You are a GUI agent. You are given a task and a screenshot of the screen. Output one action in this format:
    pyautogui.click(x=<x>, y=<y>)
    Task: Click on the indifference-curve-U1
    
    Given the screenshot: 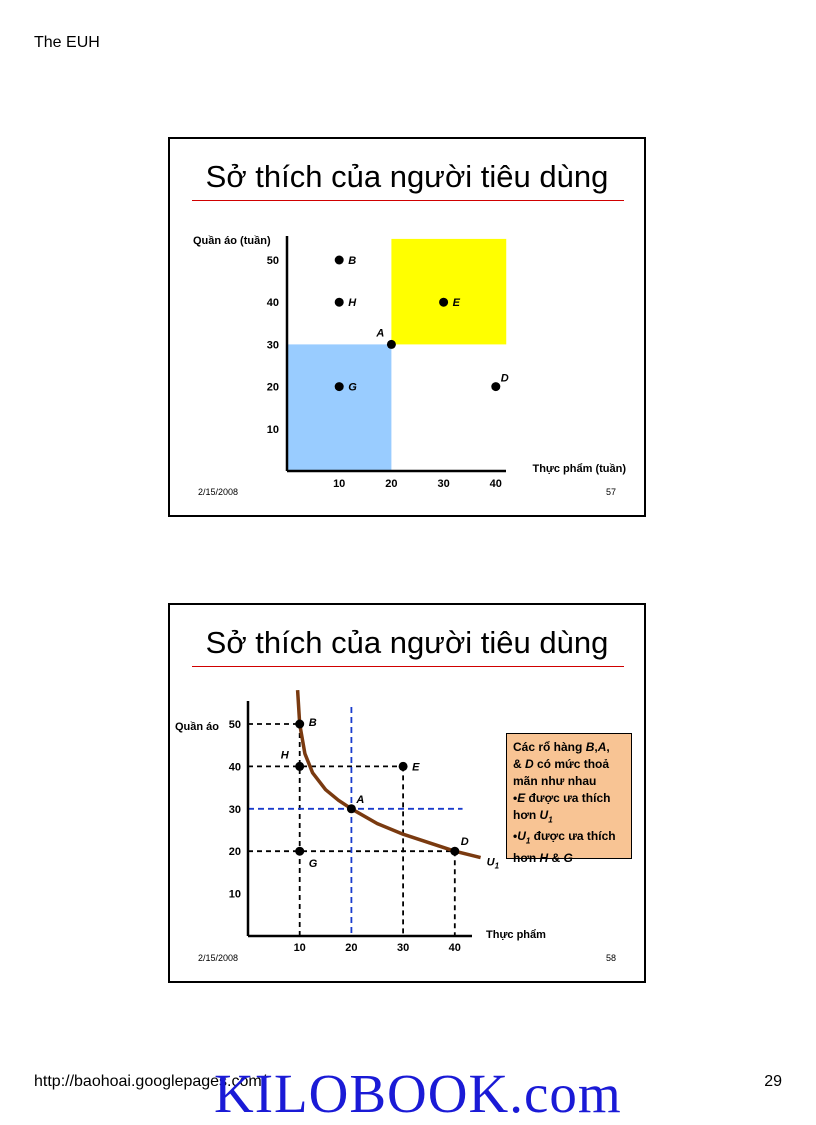 What is the action you would take?
    pyautogui.click(x=388, y=774)
    